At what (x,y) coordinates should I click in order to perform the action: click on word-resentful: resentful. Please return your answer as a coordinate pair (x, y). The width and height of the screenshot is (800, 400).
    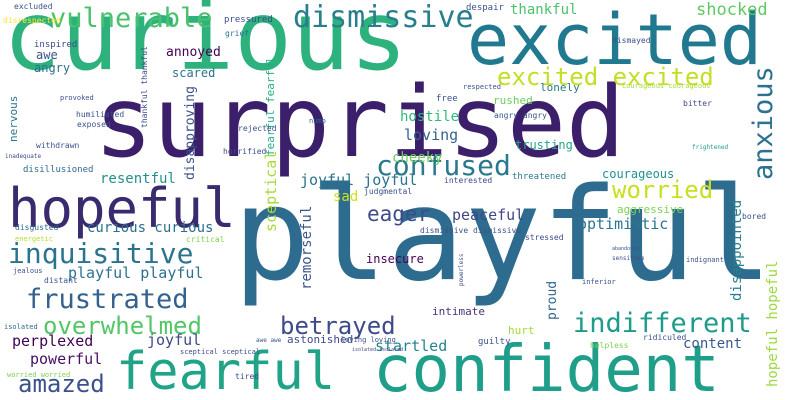
    Looking at the image, I should click on (138, 179).